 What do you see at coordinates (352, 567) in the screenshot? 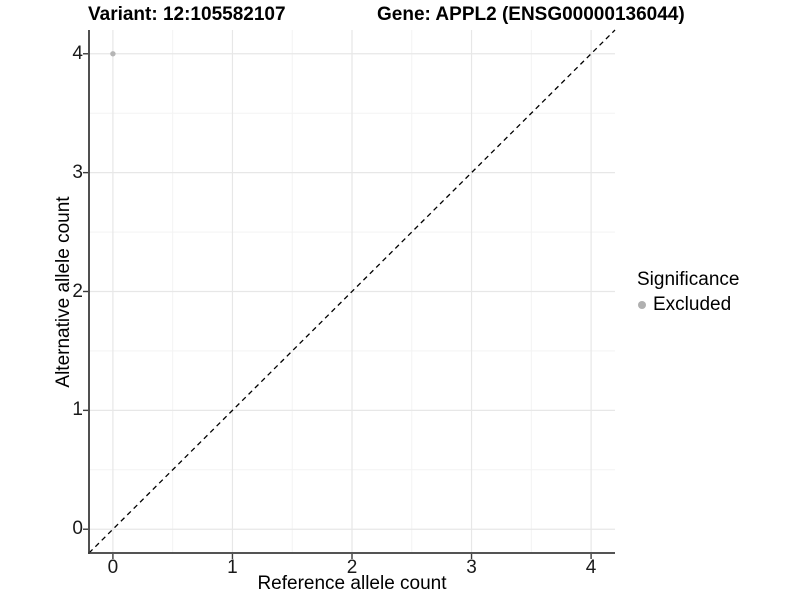
I see `x-tick-label-2: 2` at bounding box center [352, 567].